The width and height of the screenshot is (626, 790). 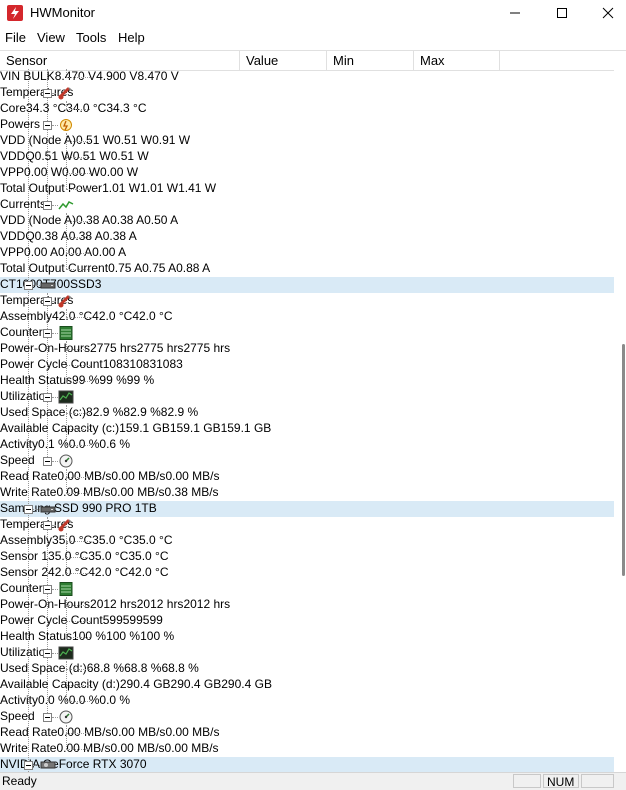 I want to click on power-icon, so click(x=66, y=125).